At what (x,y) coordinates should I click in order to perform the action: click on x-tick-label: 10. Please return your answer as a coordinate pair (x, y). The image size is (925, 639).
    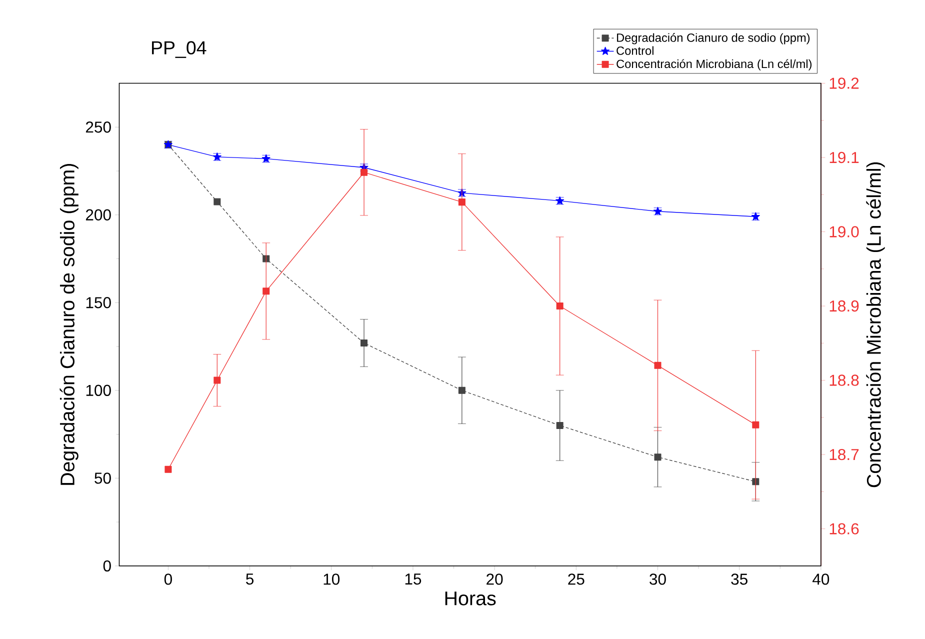
    Looking at the image, I should click on (332, 579).